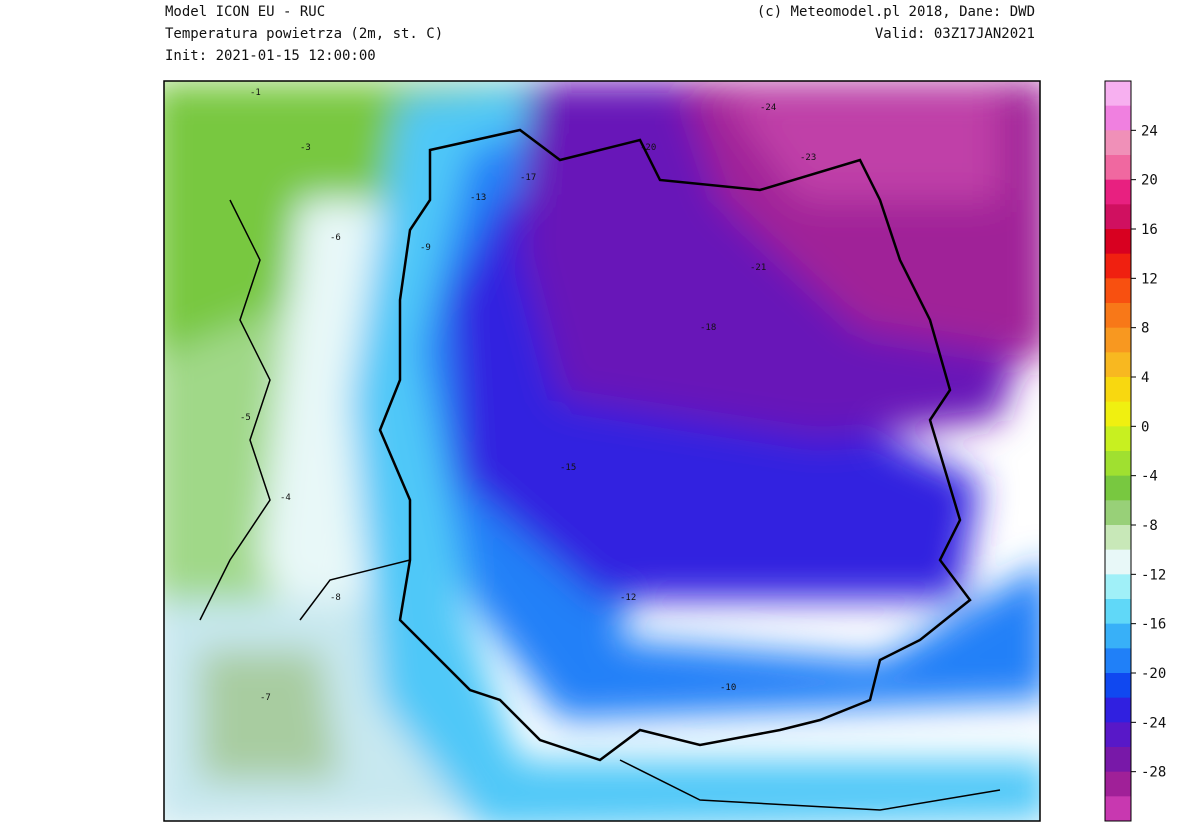 Image resolution: width=1200 pixels, height=831 pixels. Describe the element at coordinates (425, 248) in the screenshot. I see `contour-label: -9` at that location.